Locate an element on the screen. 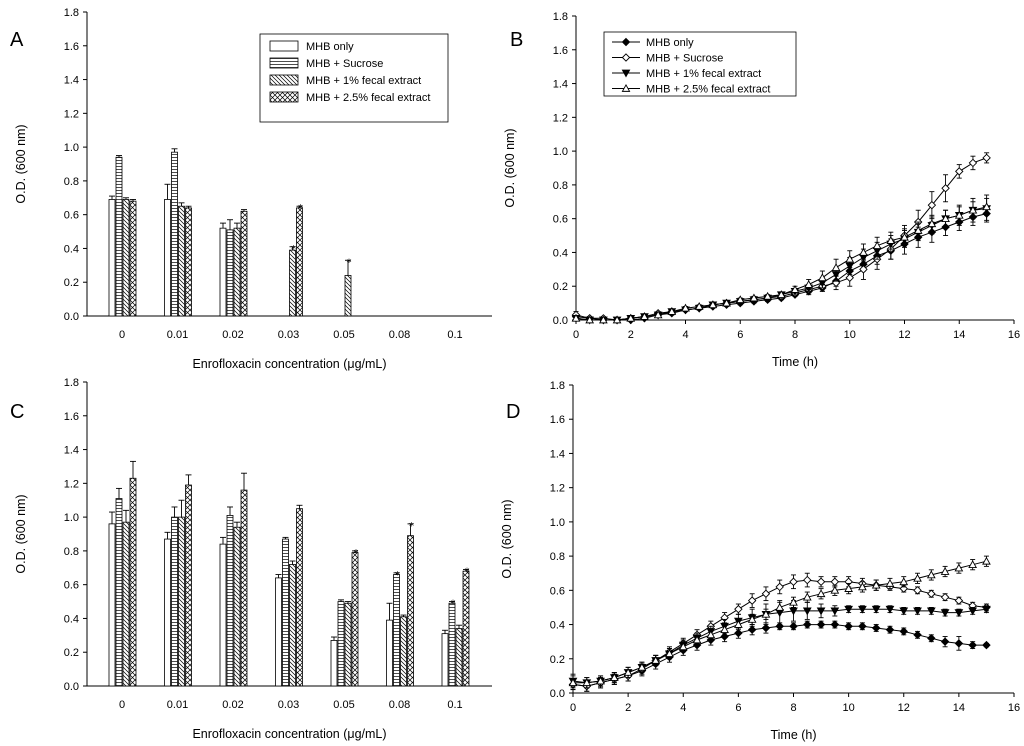  y-tick-label: 0.6 is located at coordinates (560, 220).